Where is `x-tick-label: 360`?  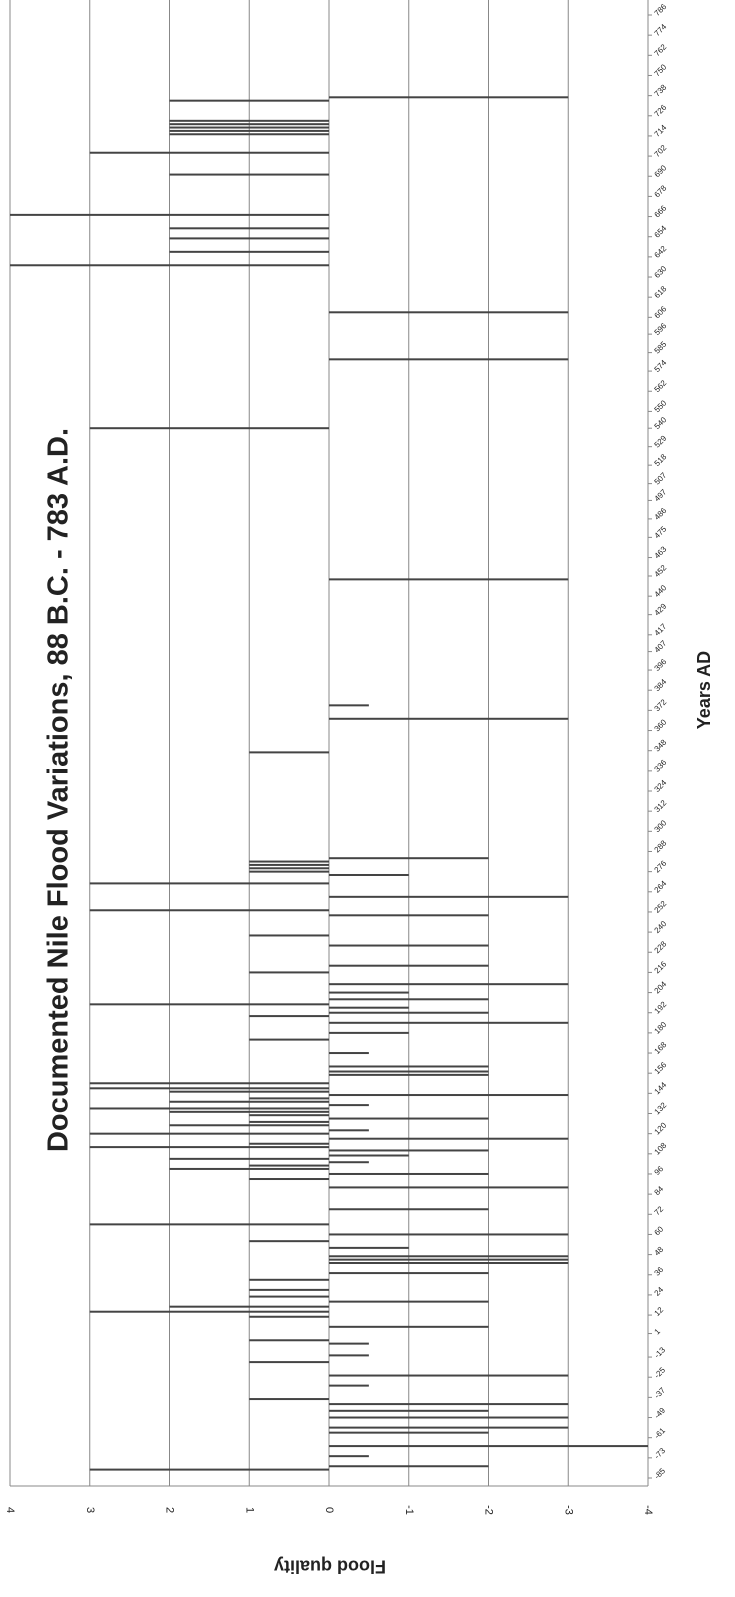
x-tick-label: 360 is located at coordinates (661, 725).